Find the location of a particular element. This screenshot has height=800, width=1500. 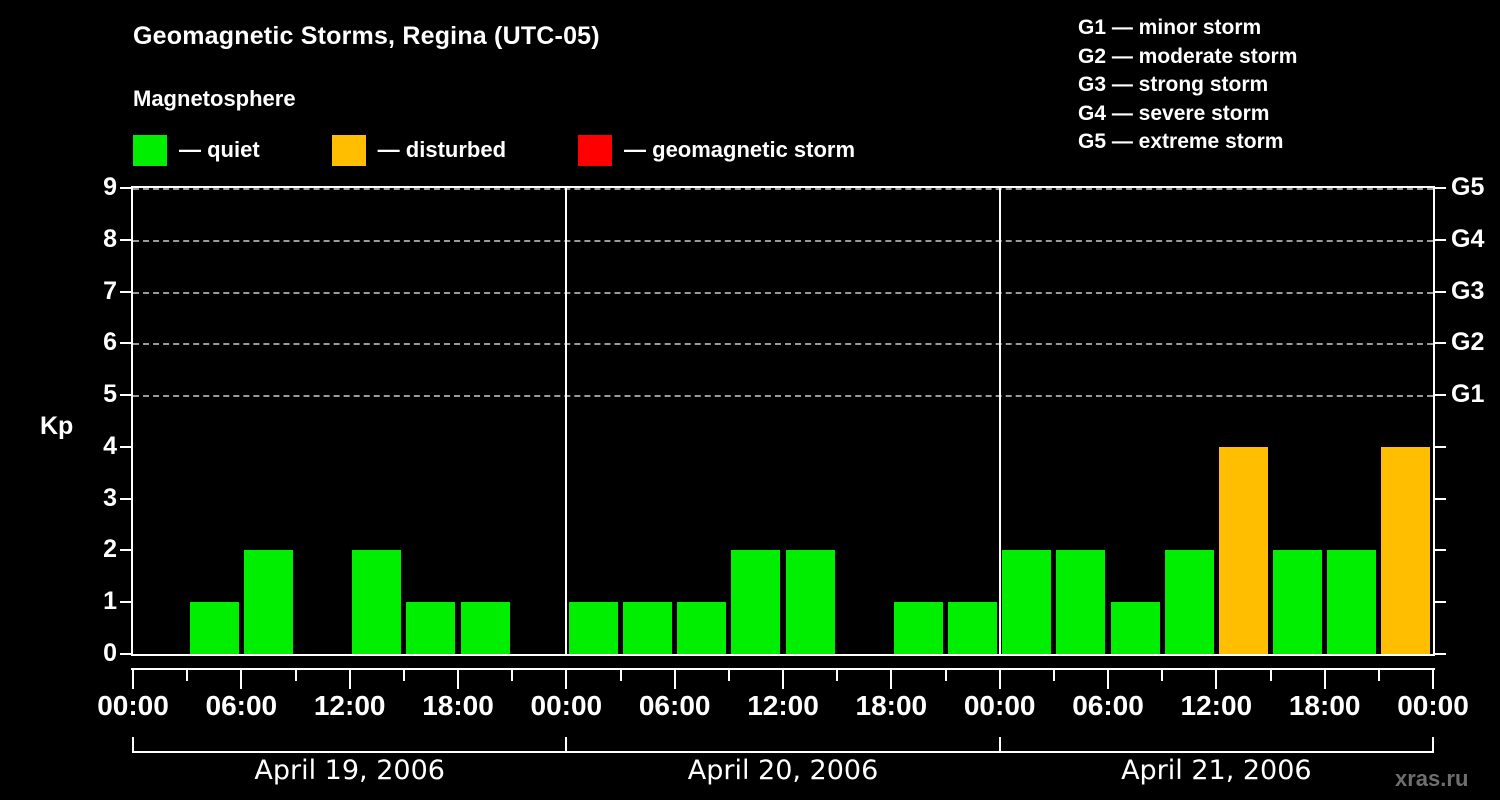

series-label: Magnetosphere is located at coordinates (214, 98).